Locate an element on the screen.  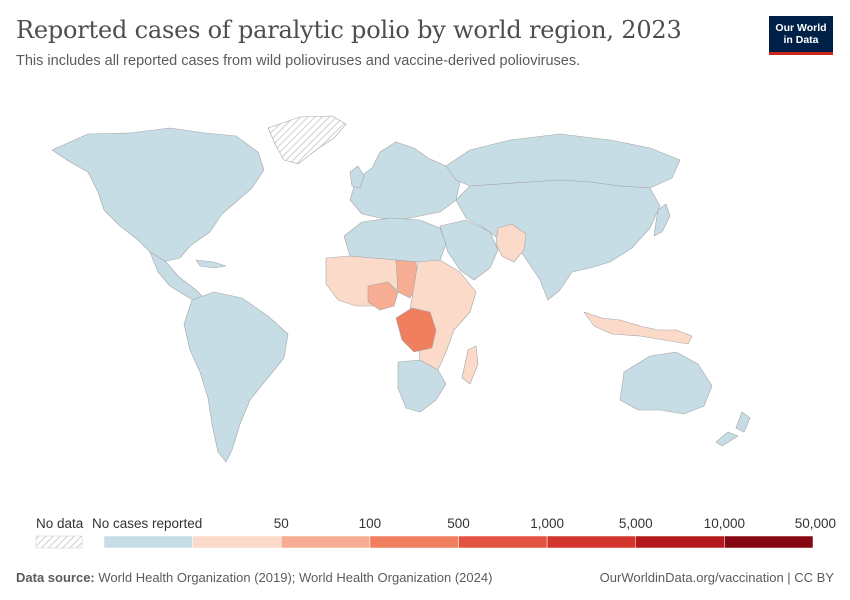
region-dr-congo is located at coordinates (416, 330).